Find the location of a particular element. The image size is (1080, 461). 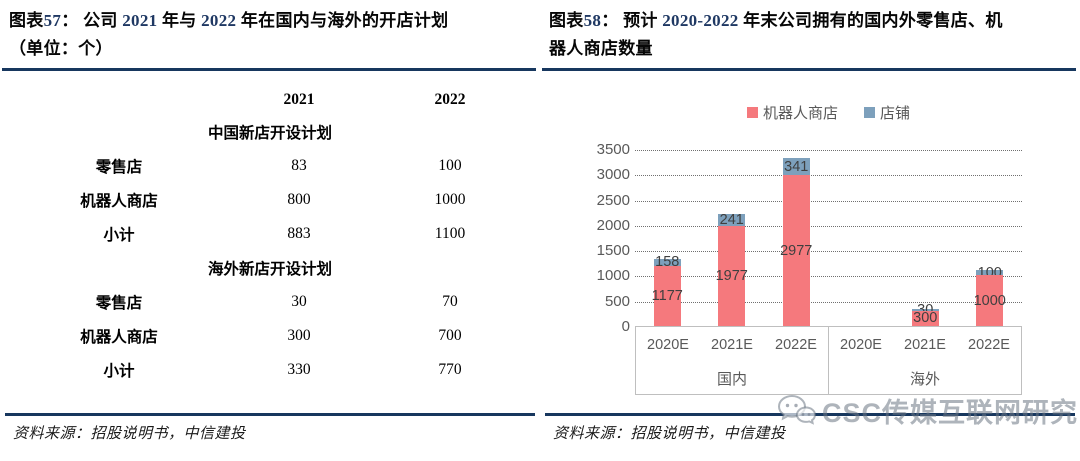

section-row-overseas: 海外新店开设计划 is located at coordinates (270, 268).